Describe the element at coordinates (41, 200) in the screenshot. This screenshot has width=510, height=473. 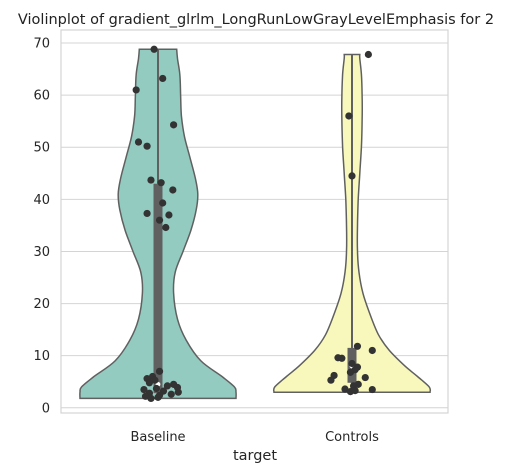
I see `y-tick-label: 40` at that location.